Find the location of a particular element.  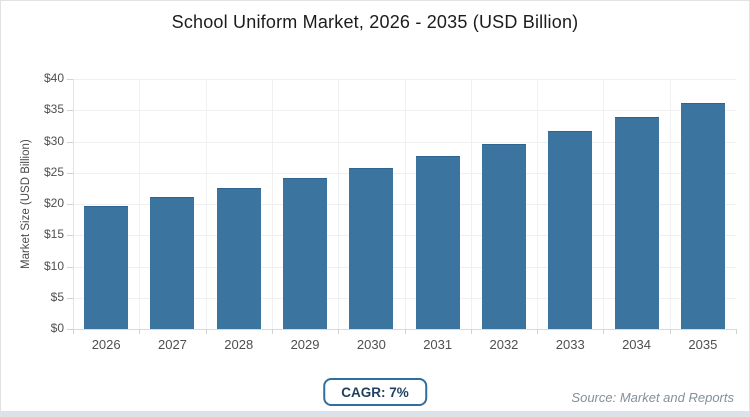

bar-2032 is located at coordinates (503, 236).